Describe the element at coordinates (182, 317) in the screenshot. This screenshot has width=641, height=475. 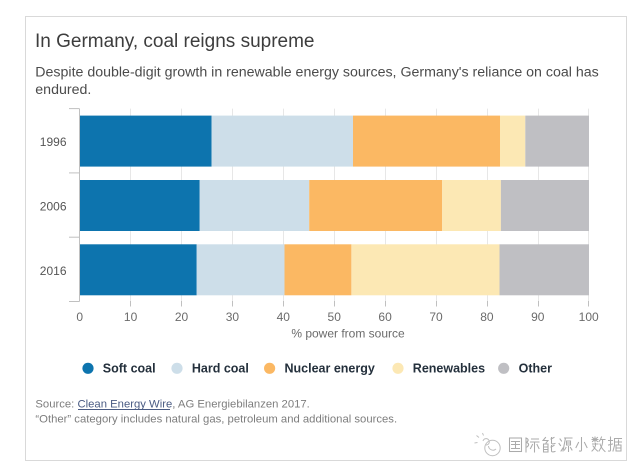
I see `svg-text: 20` at that location.